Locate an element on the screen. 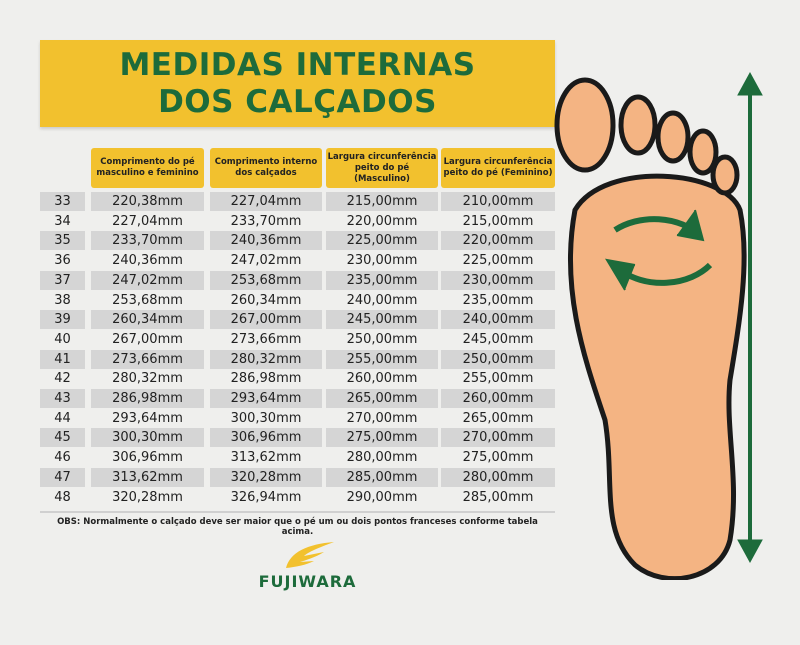  table-row: 47 313,62mm 320,28mm 285,00mm 280,00mm is located at coordinates (297, 477).